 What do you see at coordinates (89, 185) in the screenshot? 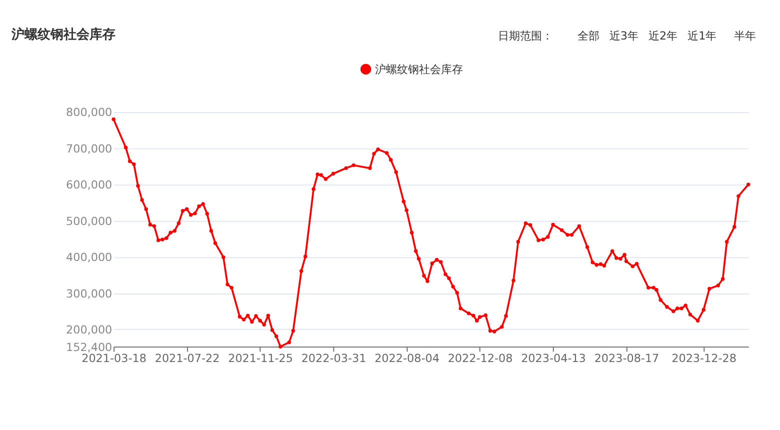
I see `y-tick-label: 600,000` at bounding box center [89, 185].